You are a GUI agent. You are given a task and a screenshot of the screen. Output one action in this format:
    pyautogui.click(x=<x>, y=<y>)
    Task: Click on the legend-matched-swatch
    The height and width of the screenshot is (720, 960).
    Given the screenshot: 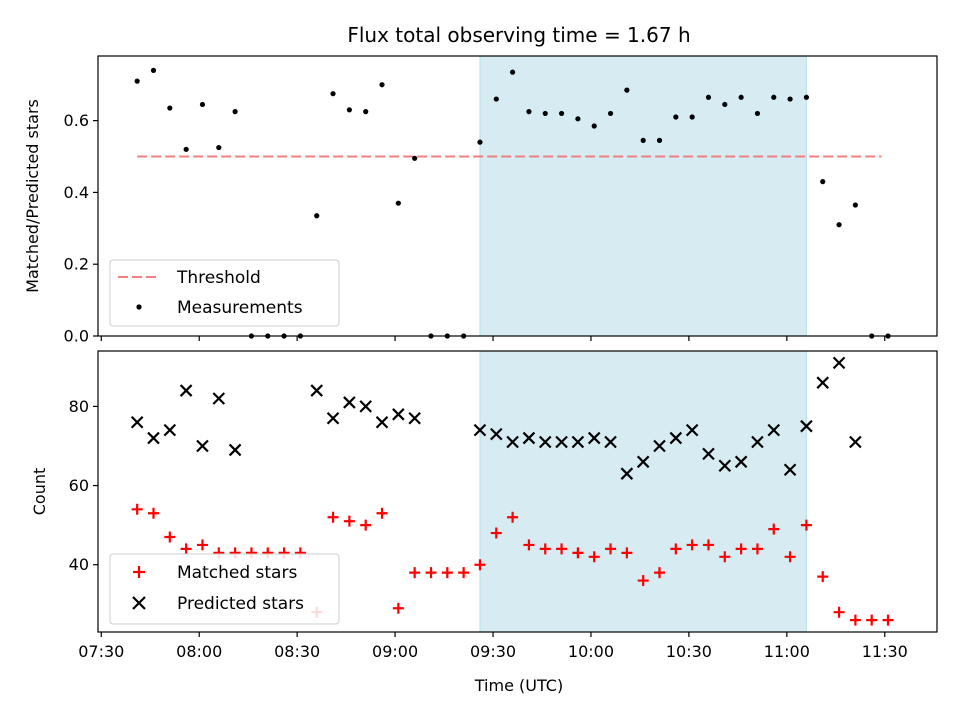 What is the action you would take?
    pyautogui.click(x=139, y=572)
    